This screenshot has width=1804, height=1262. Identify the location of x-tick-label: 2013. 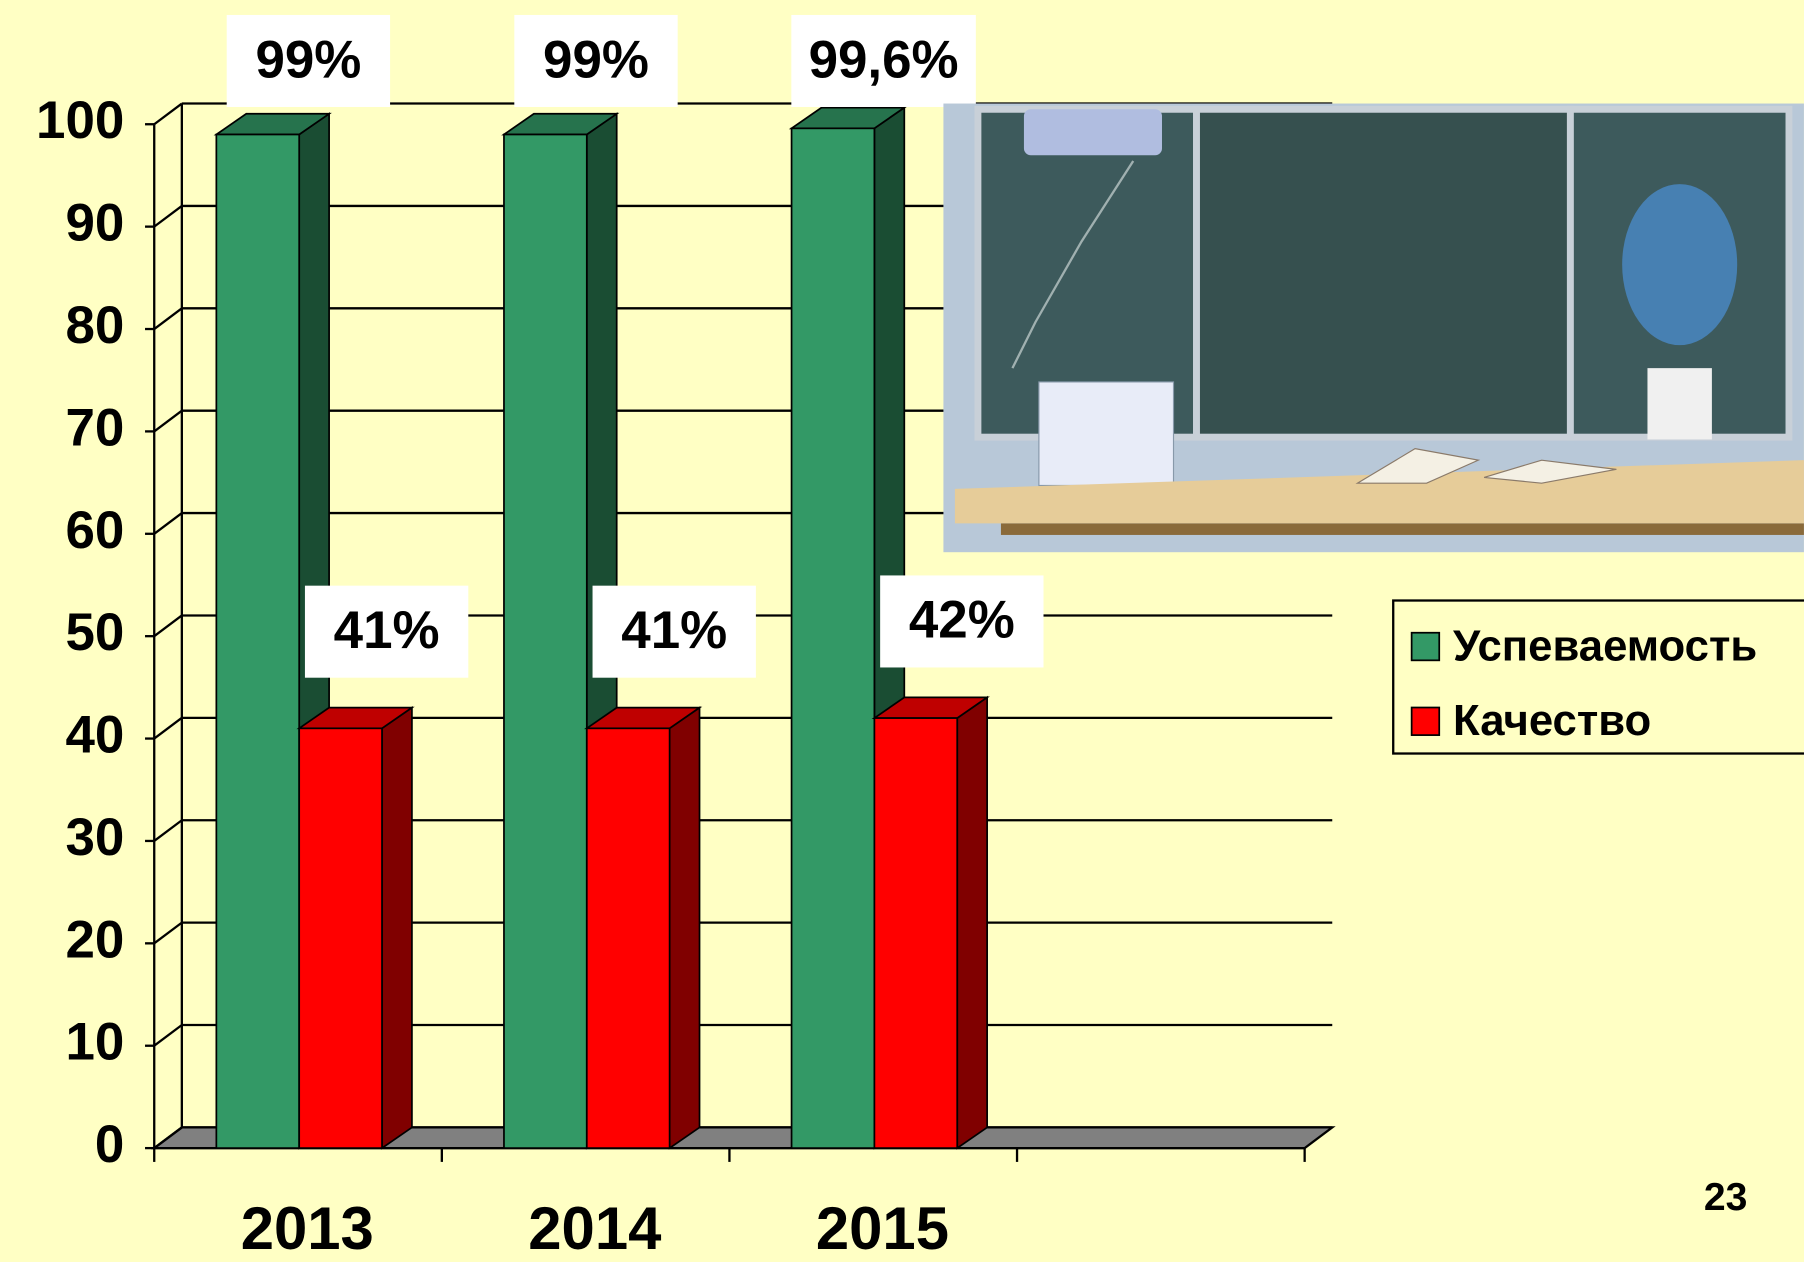
(307, 1228).